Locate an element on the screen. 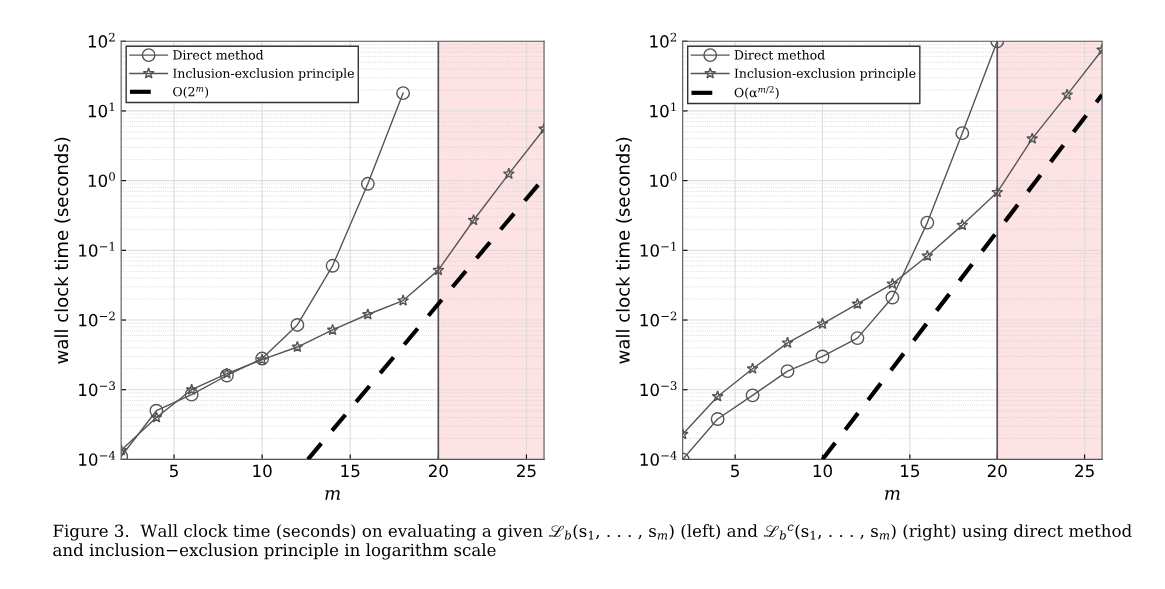 This screenshot has width=1165, height=589. text: Figure 3. Wall clock time (seconds) on evaluating a given ℒ$_{b}$(s$_{1}$, . . . , s$_{m}$) (left) and ℒ$_{b}$$^{c}$(s$_{1}$, . . . , s$_{m}$) (right) using direct method and inclusion−exclusion principle in logarithm scale is located at coordinates (592, 542).